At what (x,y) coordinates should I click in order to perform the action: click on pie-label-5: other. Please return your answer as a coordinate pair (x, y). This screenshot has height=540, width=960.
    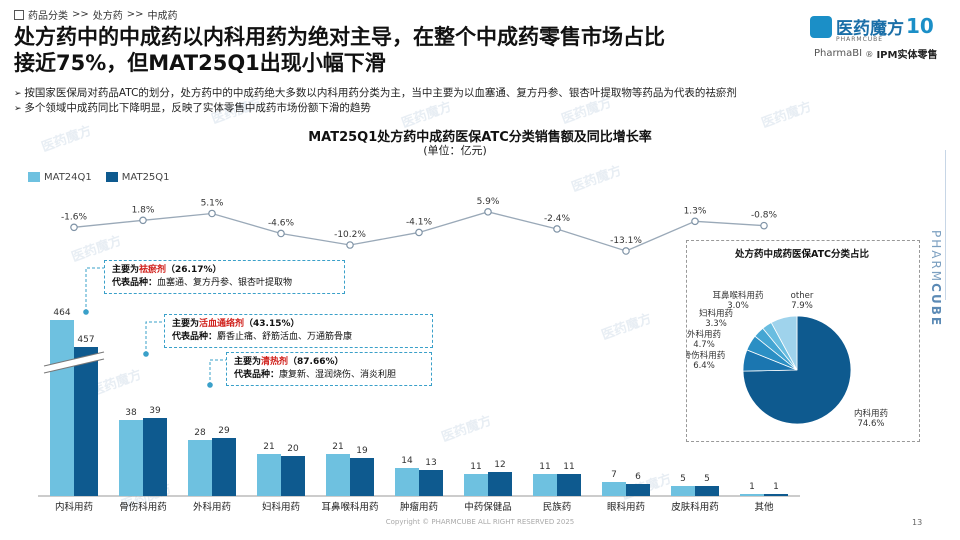
    Looking at the image, I should click on (802, 296).